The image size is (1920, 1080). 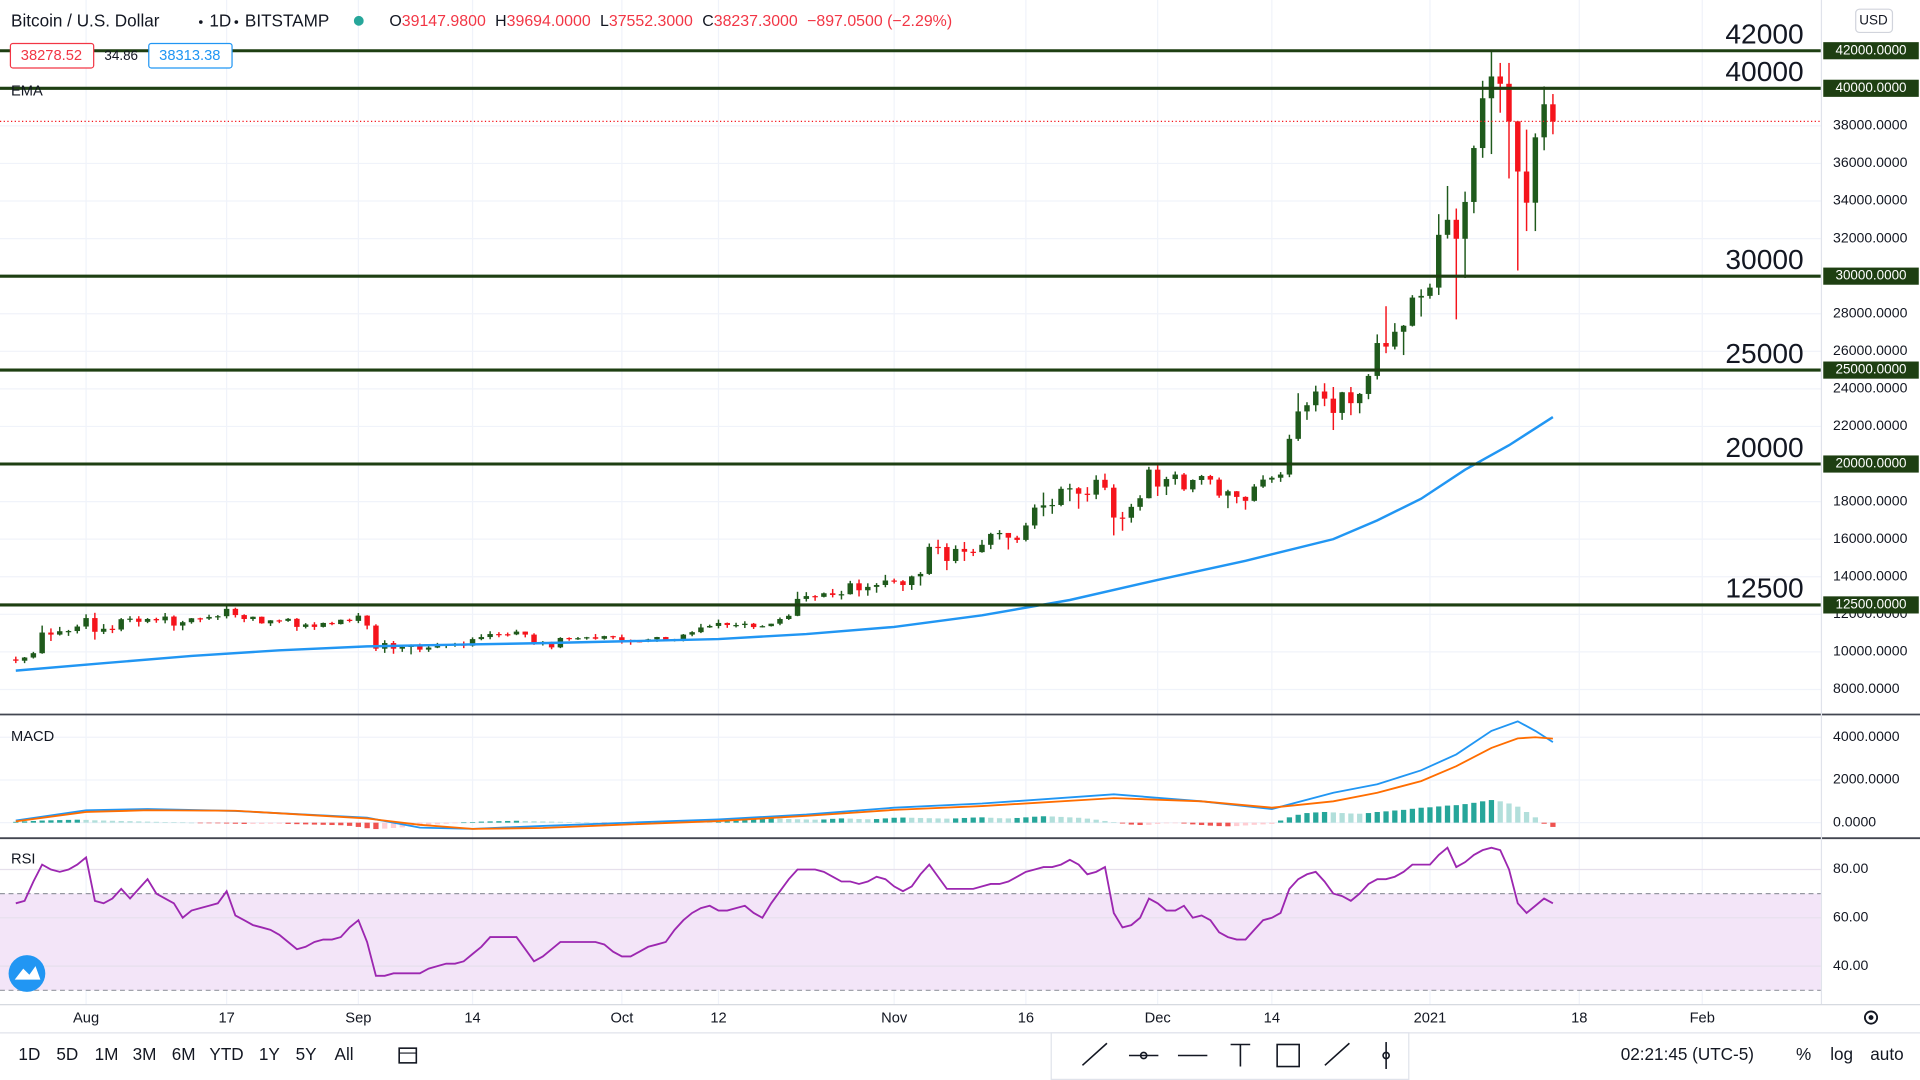 I want to click on buy-button, so click(x=190, y=55).